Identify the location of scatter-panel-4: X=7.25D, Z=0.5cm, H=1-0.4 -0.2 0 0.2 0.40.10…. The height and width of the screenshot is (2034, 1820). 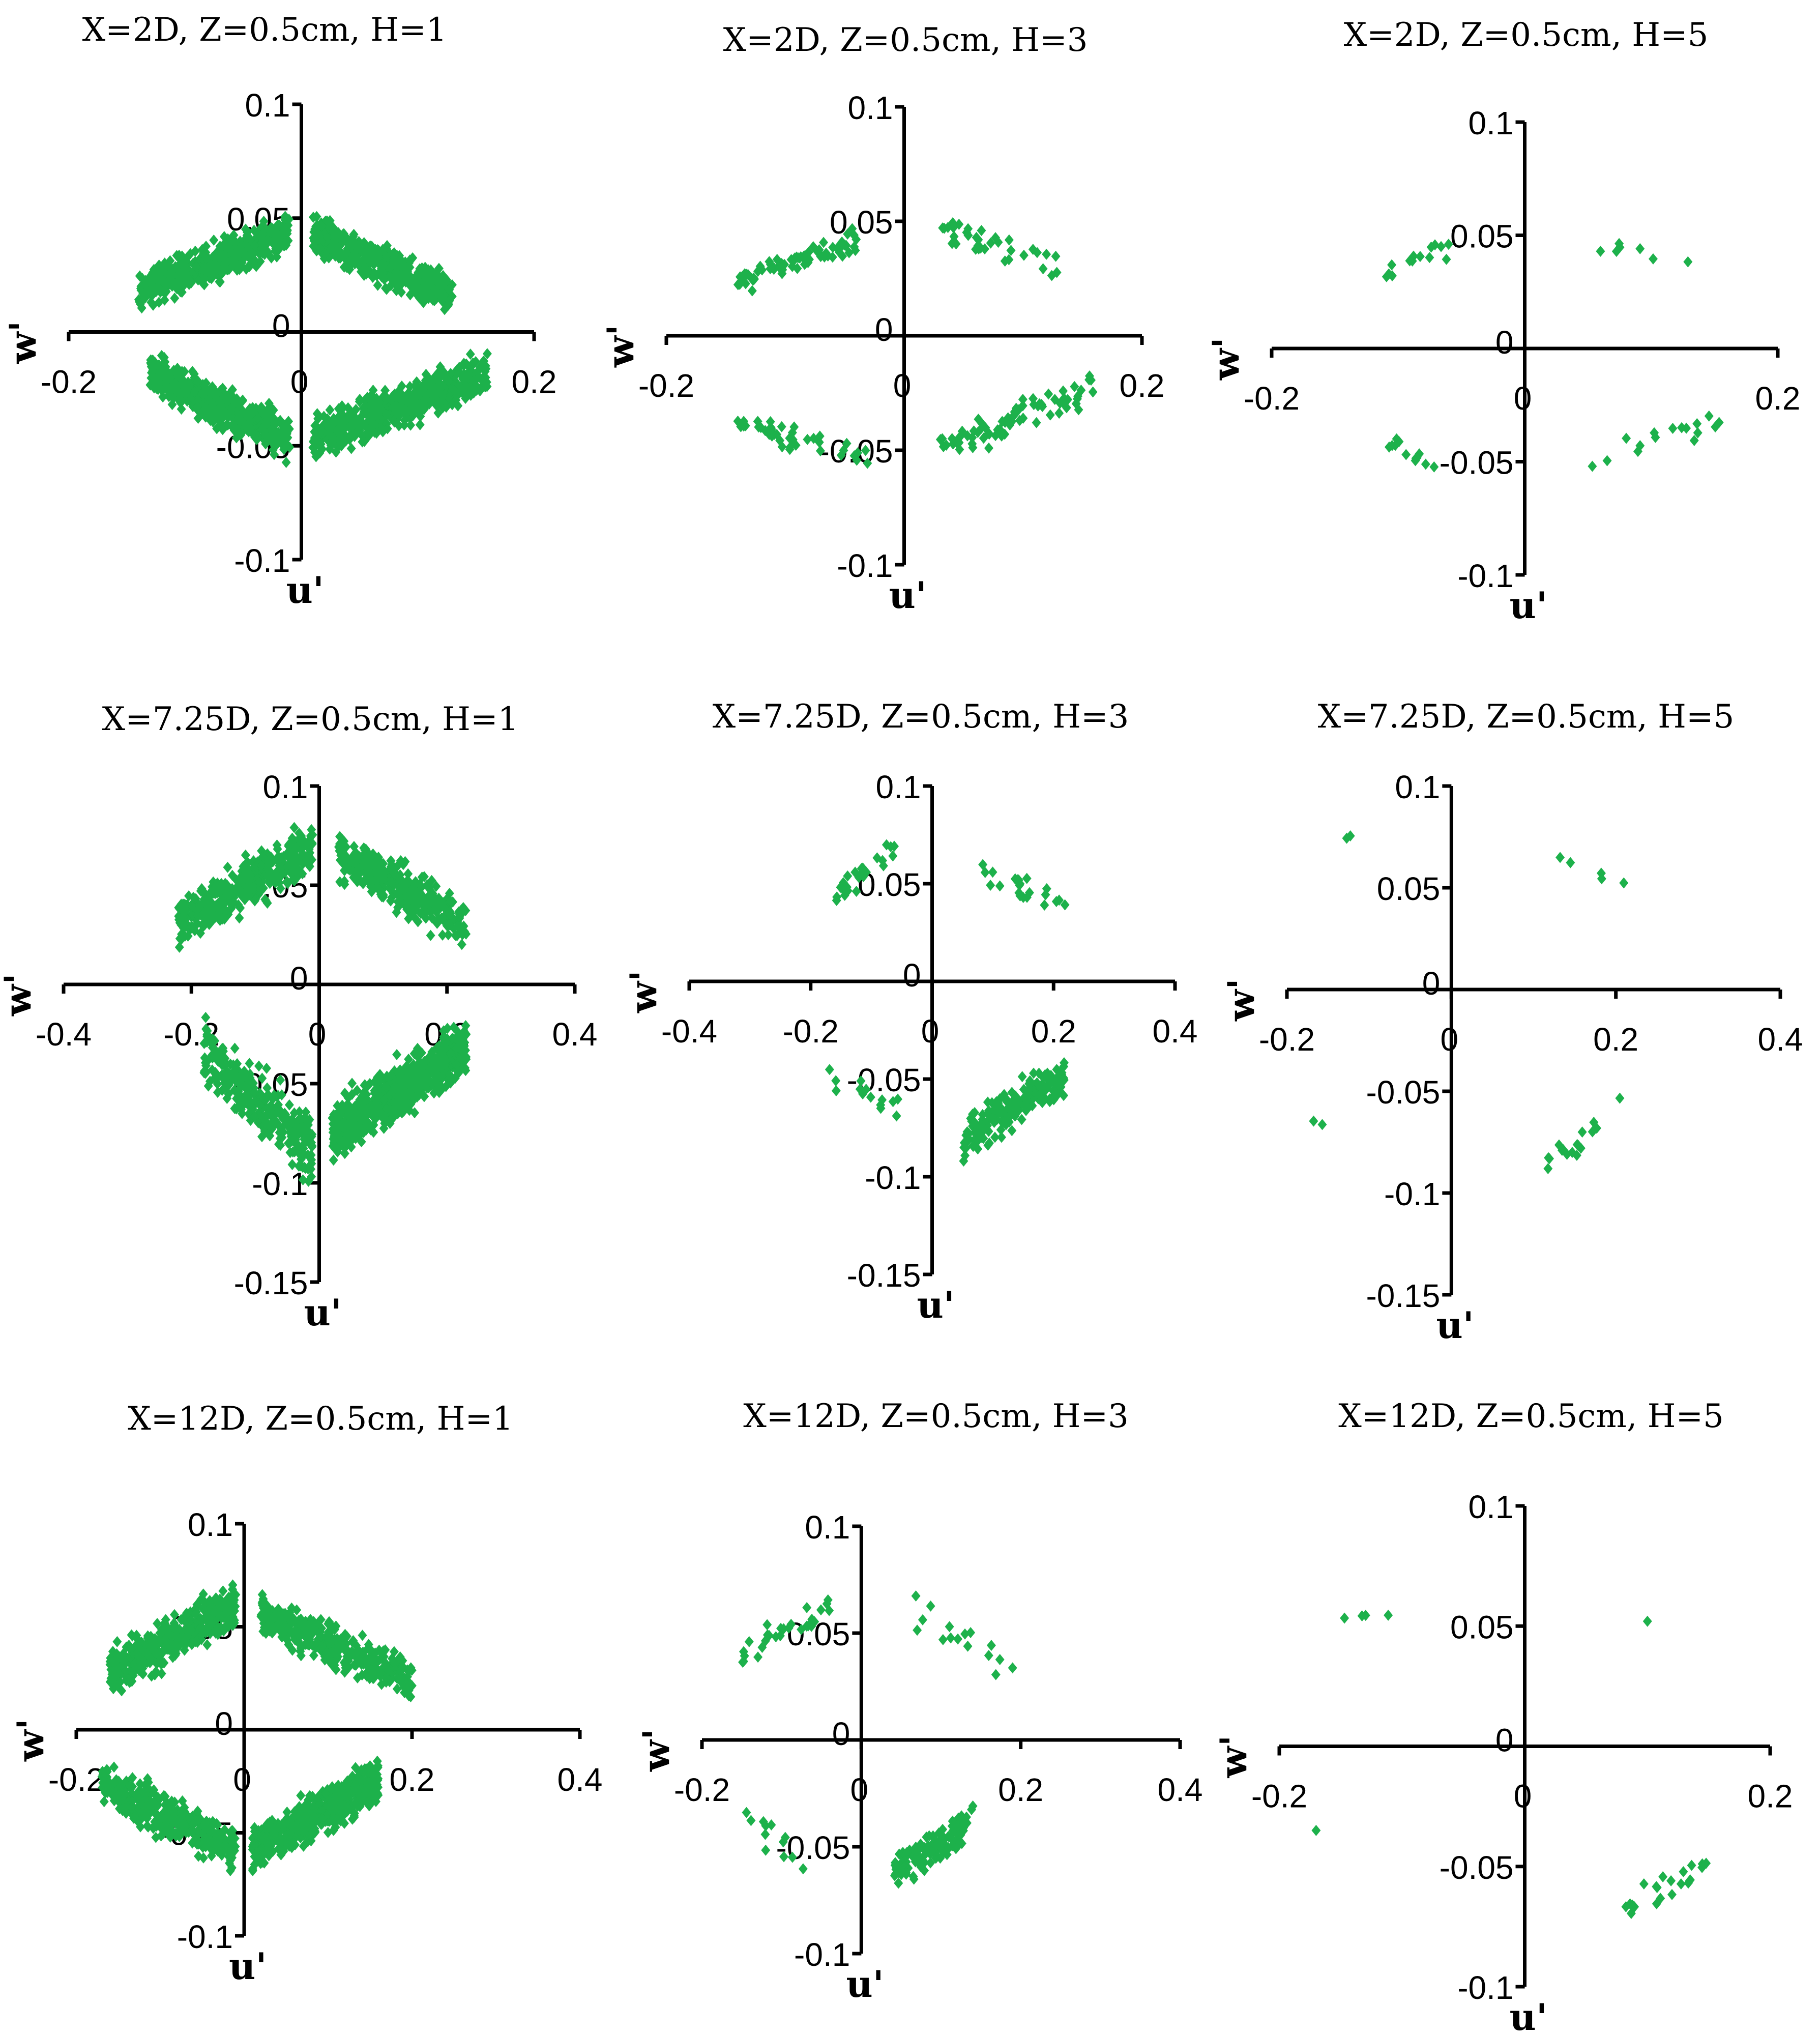
(298, 1017).